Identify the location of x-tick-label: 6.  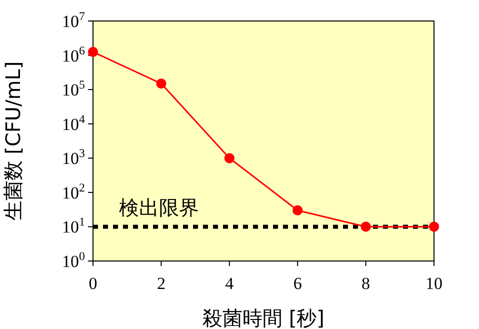
(297, 283).